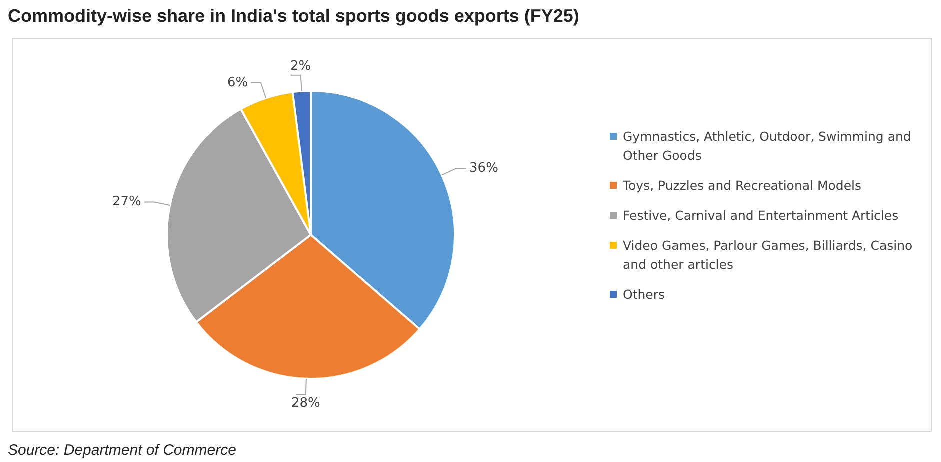 The image size is (941, 462). Describe the element at coordinates (768, 255) in the screenshot. I see `legend-label: Video Games, Parlour Games, Billiards, Casino and other articles` at that location.